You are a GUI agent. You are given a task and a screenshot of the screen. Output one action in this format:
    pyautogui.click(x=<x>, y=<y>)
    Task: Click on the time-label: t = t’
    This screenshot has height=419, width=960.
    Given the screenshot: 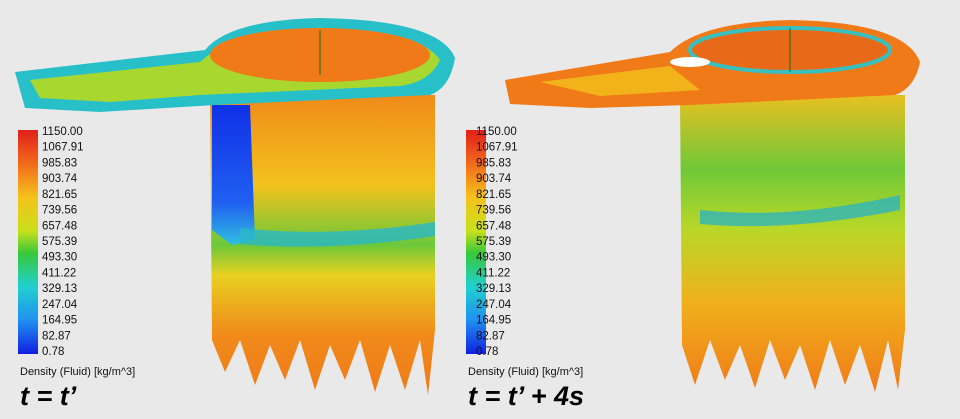 What is the action you would take?
    pyautogui.click(x=48, y=396)
    